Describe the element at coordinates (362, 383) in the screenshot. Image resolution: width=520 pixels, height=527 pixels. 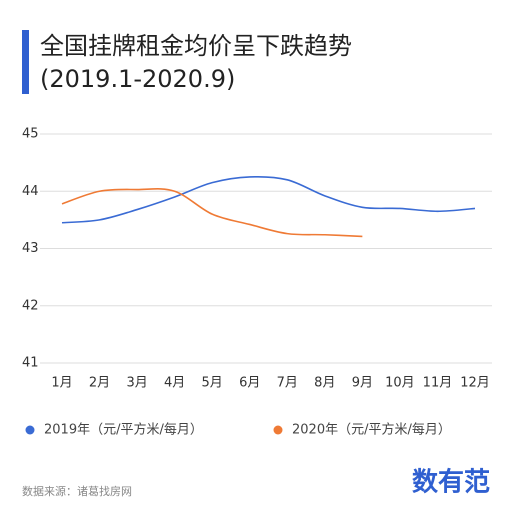
I see `x-tick-label: 9月` at that location.